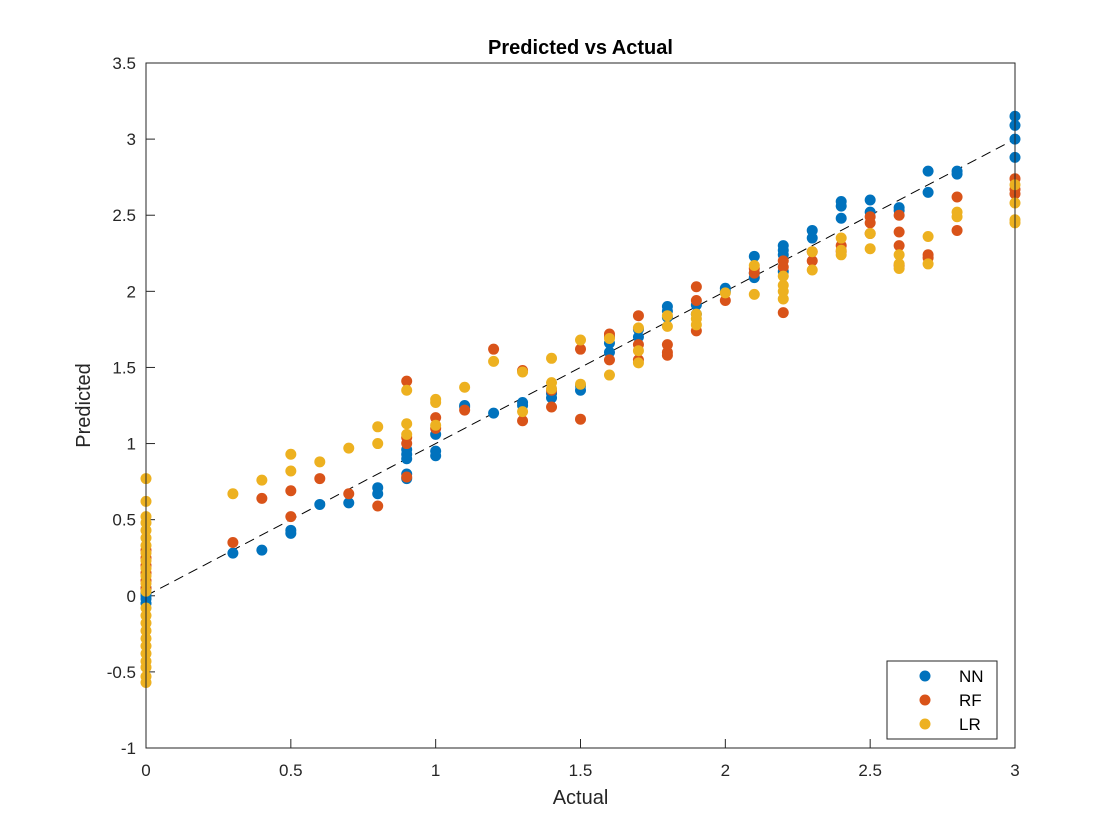  What do you see at coordinates (1014, 770) in the screenshot?
I see `x-tick-label: 3` at bounding box center [1014, 770].